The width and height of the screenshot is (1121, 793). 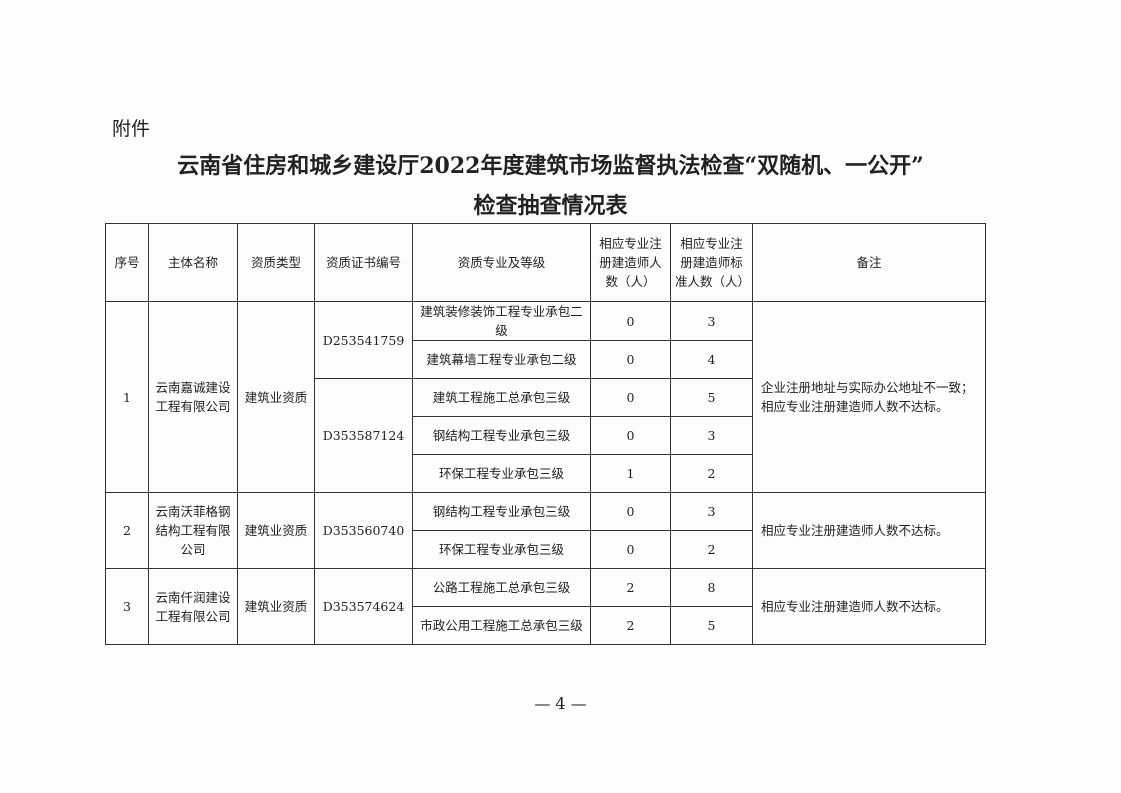 What do you see at coordinates (550, 166) in the screenshot?
I see `title-line-1: 云南省住房和城乡建设厅2022年度建筑市场监督执法检查“双随机、一公开”` at bounding box center [550, 166].